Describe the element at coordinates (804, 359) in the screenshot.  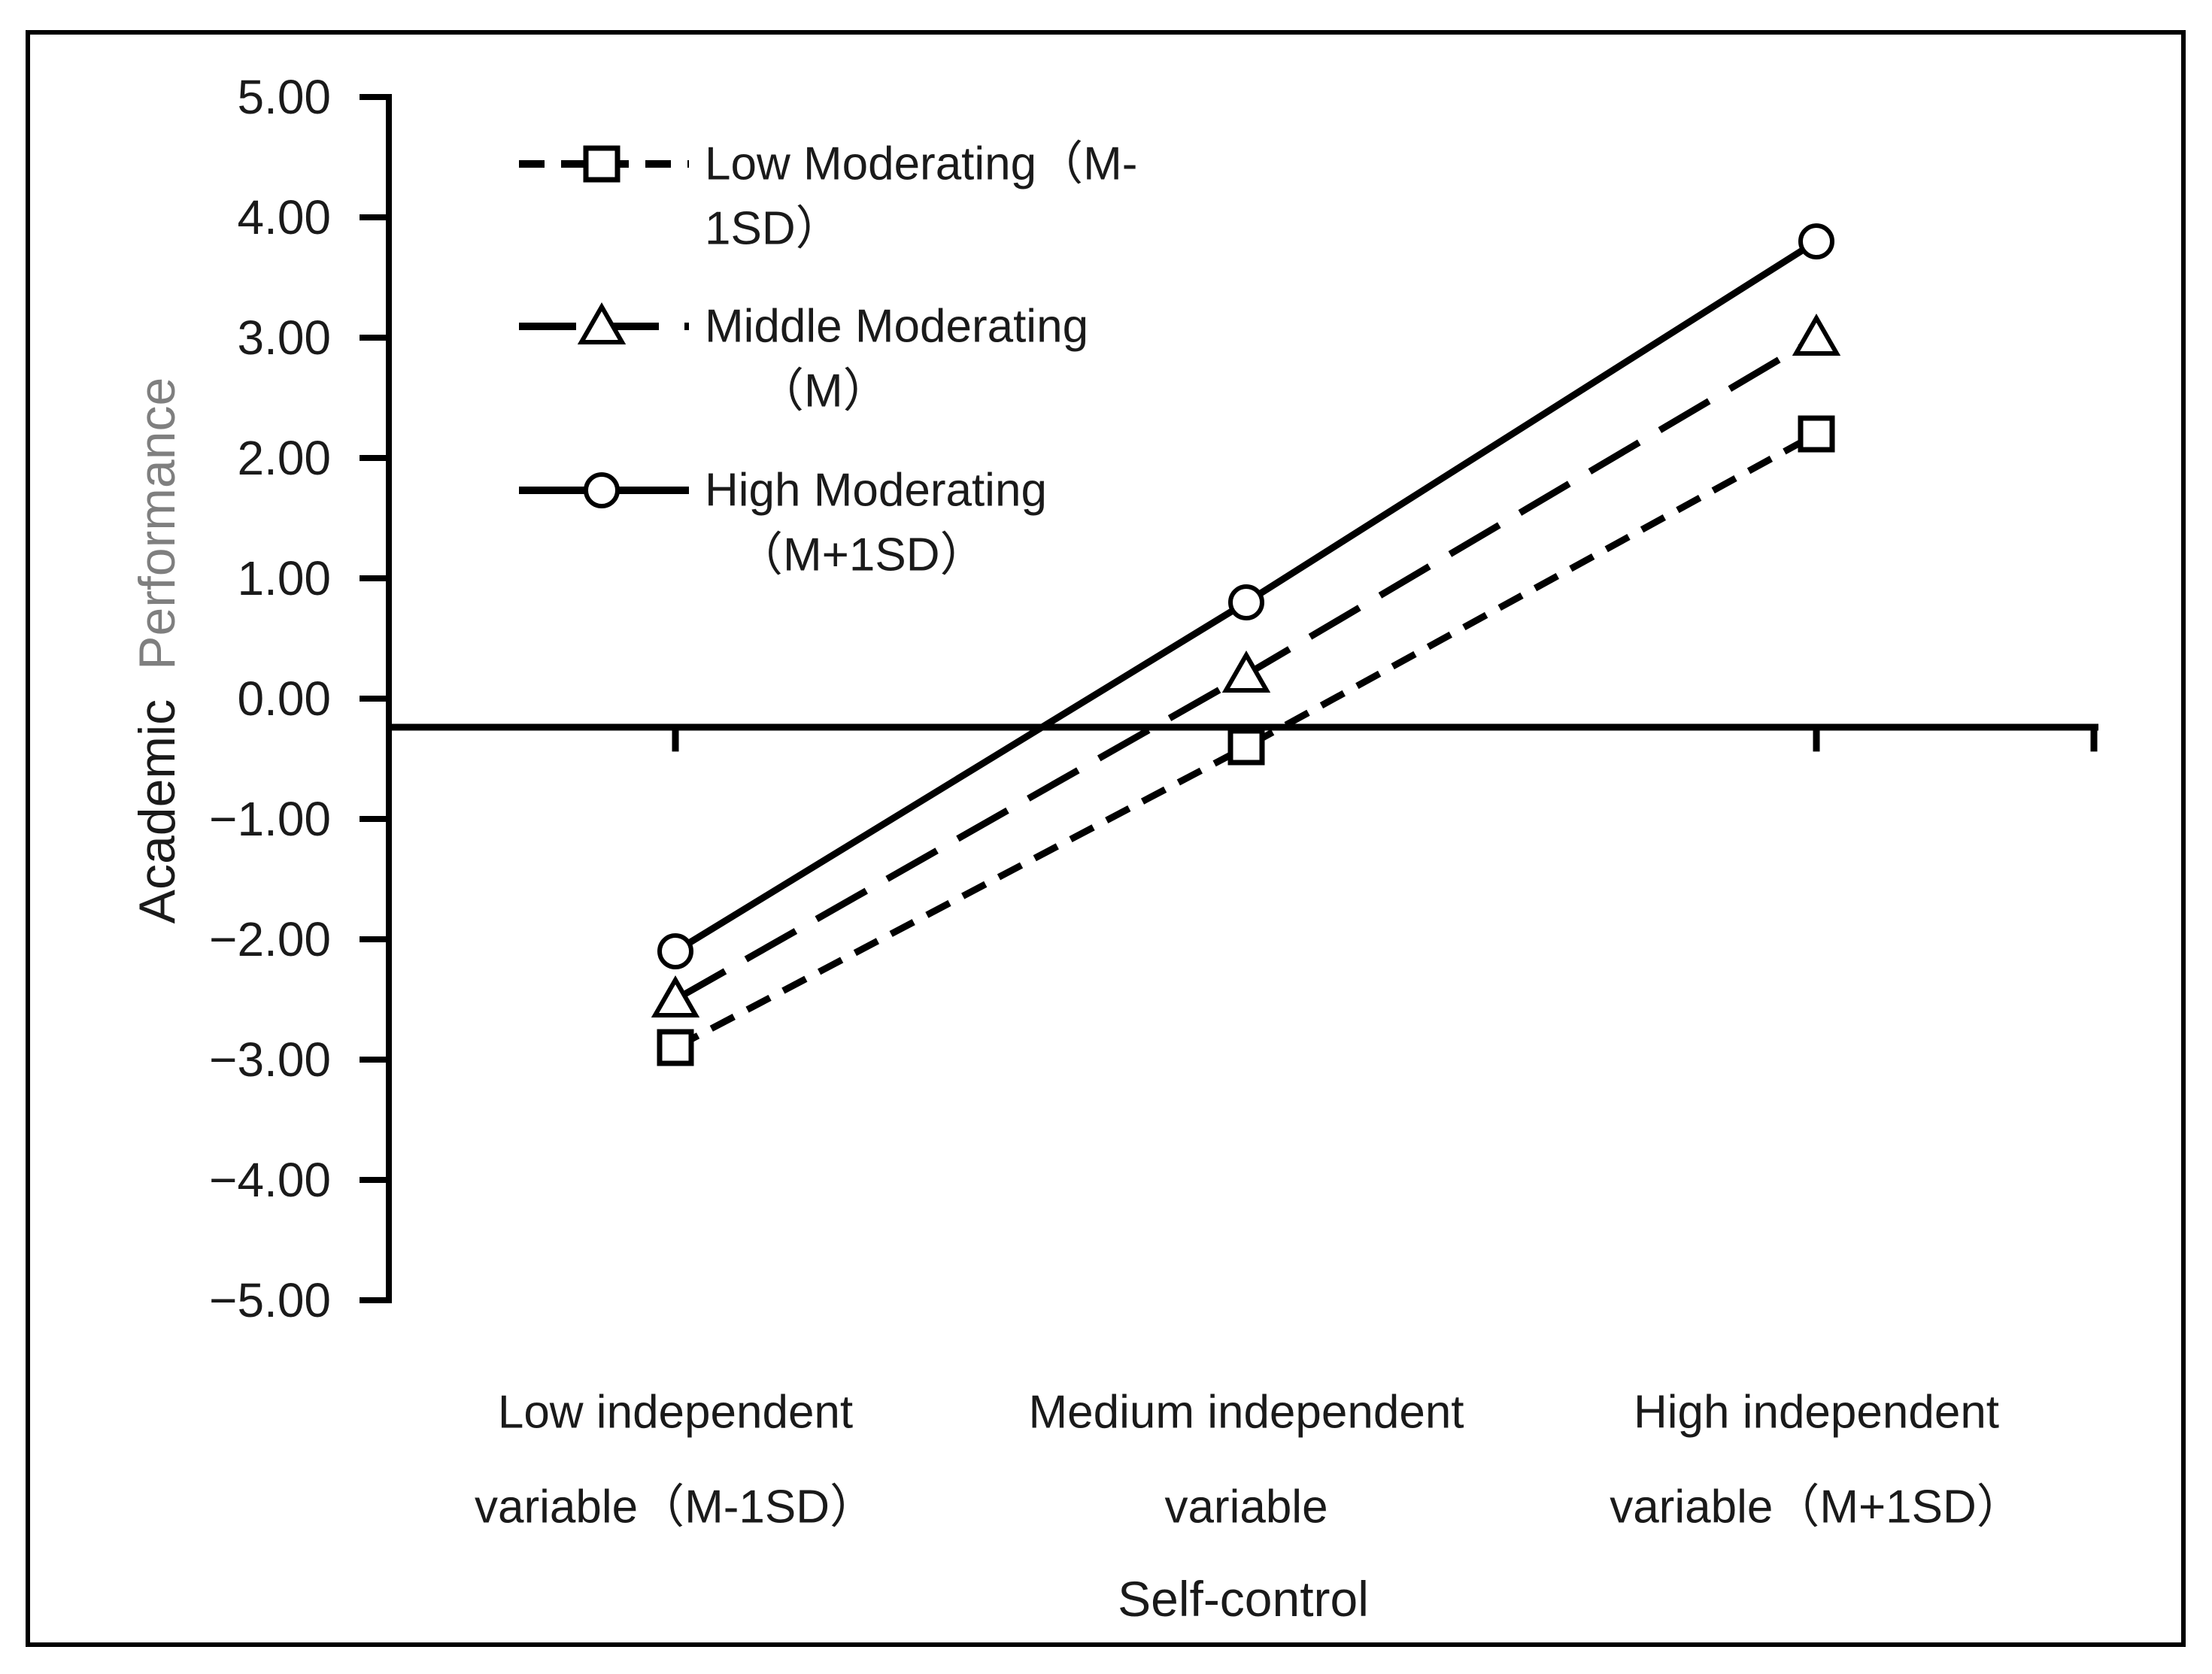
I see `legend-item: Middle Moderating （M）` at that location.